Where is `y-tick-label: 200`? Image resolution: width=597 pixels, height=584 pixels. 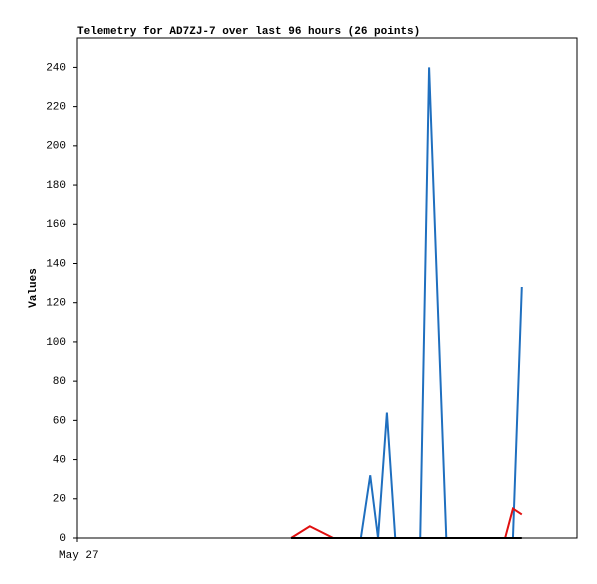 y-tick-label: 200 is located at coordinates (56, 147).